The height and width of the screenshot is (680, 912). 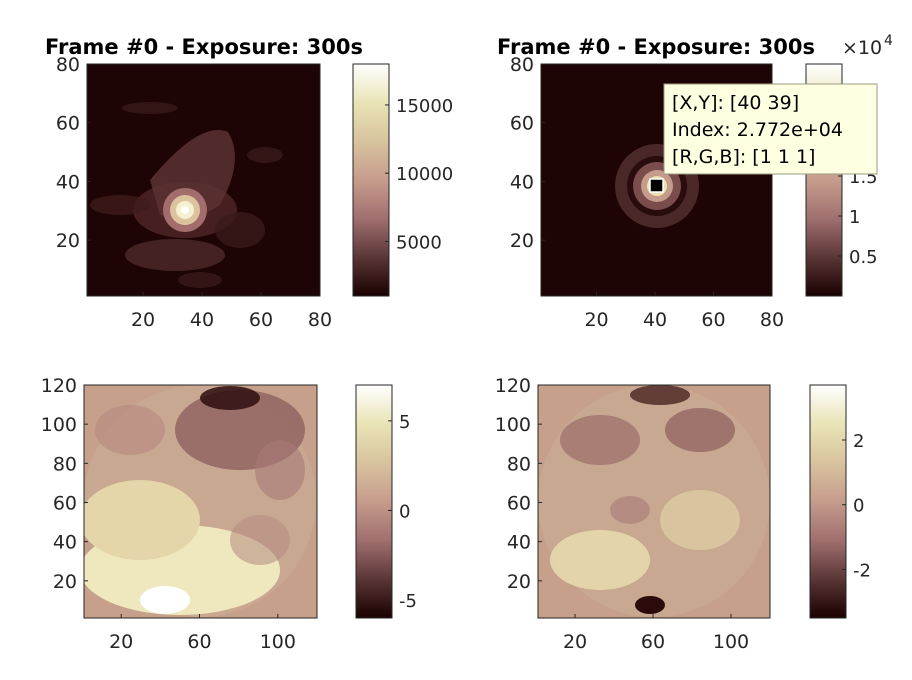 What do you see at coordinates (743, 157) in the screenshot?
I see `datatip-line-rgb: [R,G,B]: [1 1 1]` at bounding box center [743, 157].